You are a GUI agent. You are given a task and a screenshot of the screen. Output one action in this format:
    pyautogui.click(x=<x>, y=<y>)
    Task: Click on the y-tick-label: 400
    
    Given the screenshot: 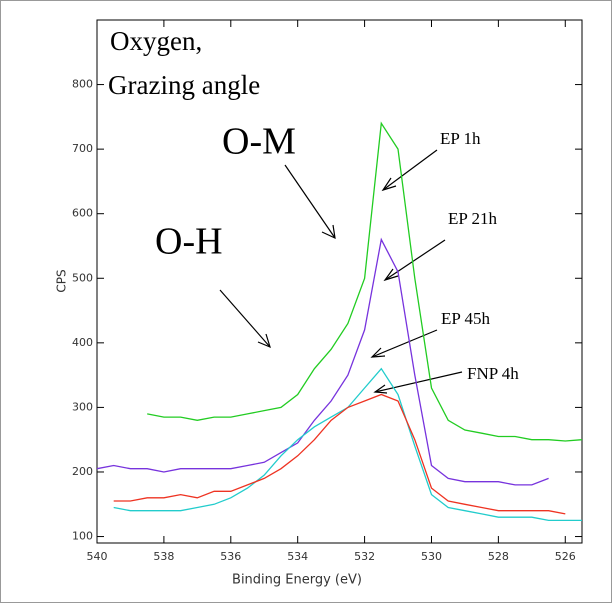 What is the action you would take?
    pyautogui.click(x=82, y=342)
    